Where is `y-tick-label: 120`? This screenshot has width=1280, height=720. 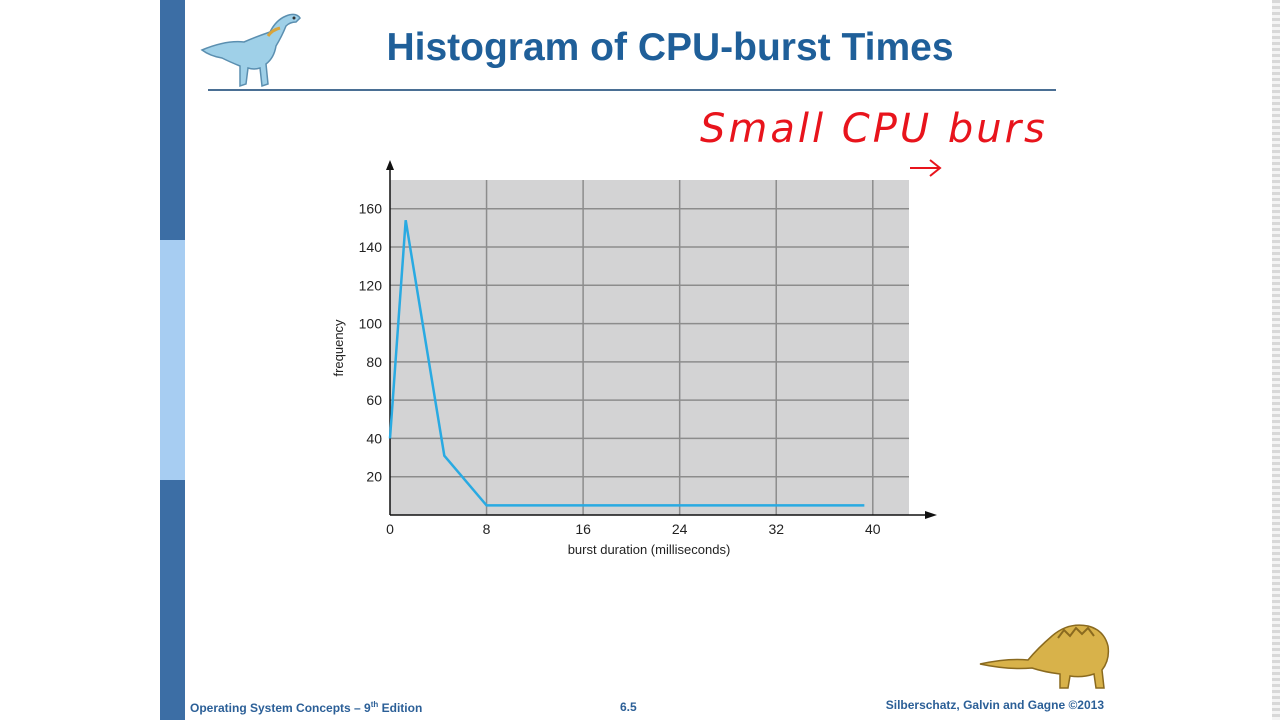
y-tick-label: 120 is located at coordinates (371, 285).